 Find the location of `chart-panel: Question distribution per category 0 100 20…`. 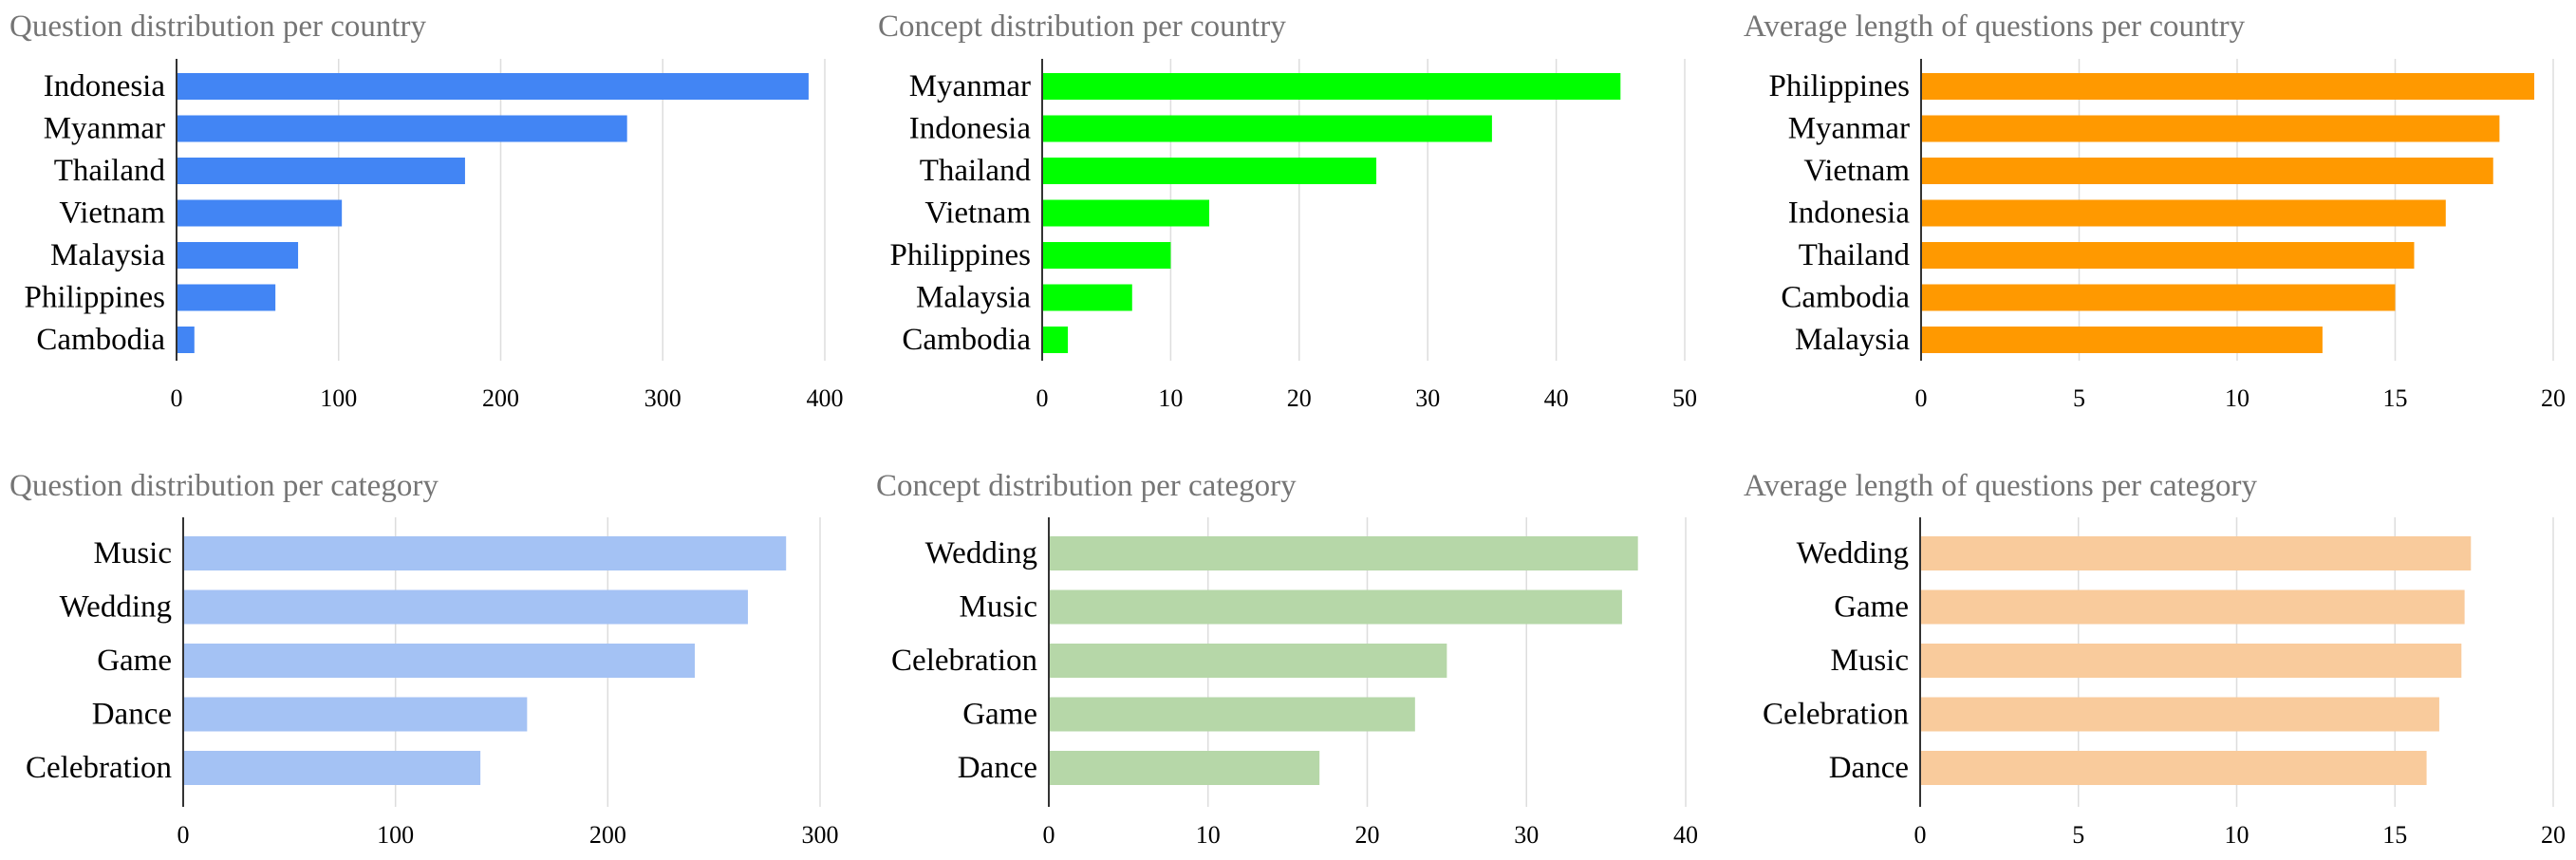

chart-panel: Question distribution per category 0 100 20… is located at coordinates (424, 659).